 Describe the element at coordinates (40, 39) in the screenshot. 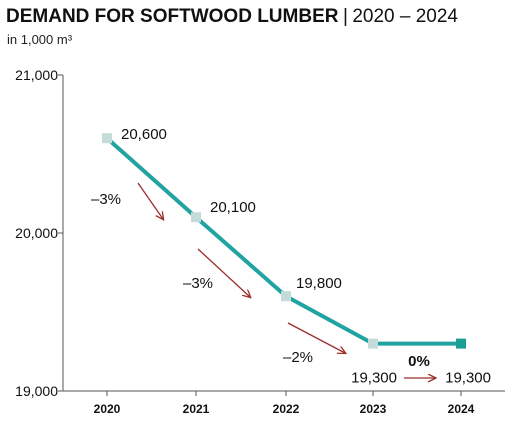

I see `chart-unit-subtitle: in 1,000 m³` at that location.